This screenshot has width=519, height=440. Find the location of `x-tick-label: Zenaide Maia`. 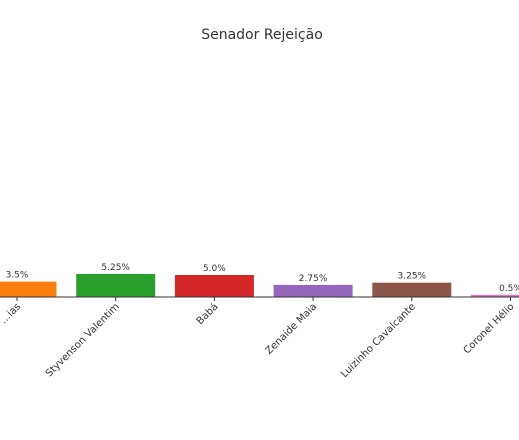

x-tick-label: Zenaide Maia is located at coordinates (292, 329).